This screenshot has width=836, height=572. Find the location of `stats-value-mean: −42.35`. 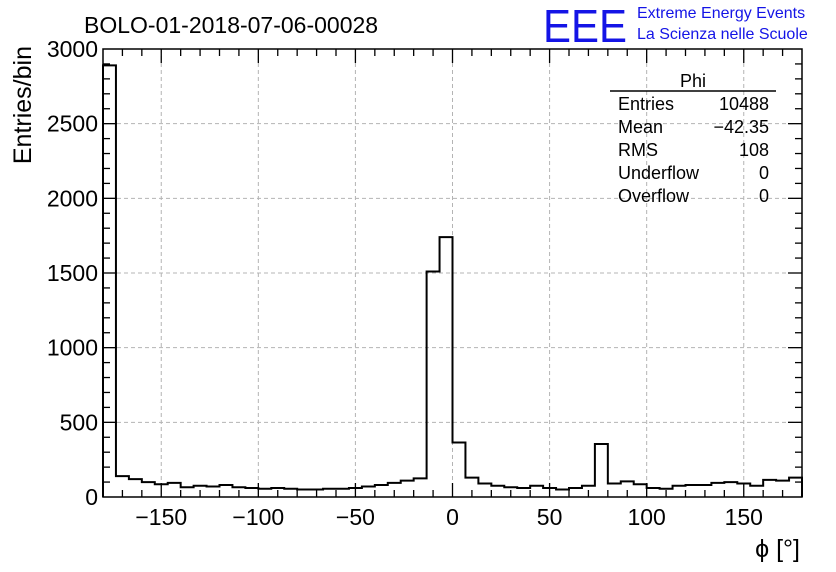

stats-value-mean: −42.35 is located at coordinates (741, 127).